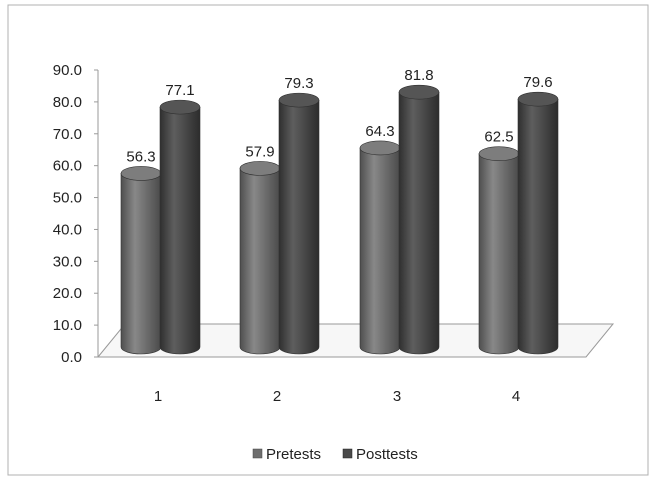  What do you see at coordinates (397, 396) in the screenshot?
I see `x-tick-label: 3` at bounding box center [397, 396].